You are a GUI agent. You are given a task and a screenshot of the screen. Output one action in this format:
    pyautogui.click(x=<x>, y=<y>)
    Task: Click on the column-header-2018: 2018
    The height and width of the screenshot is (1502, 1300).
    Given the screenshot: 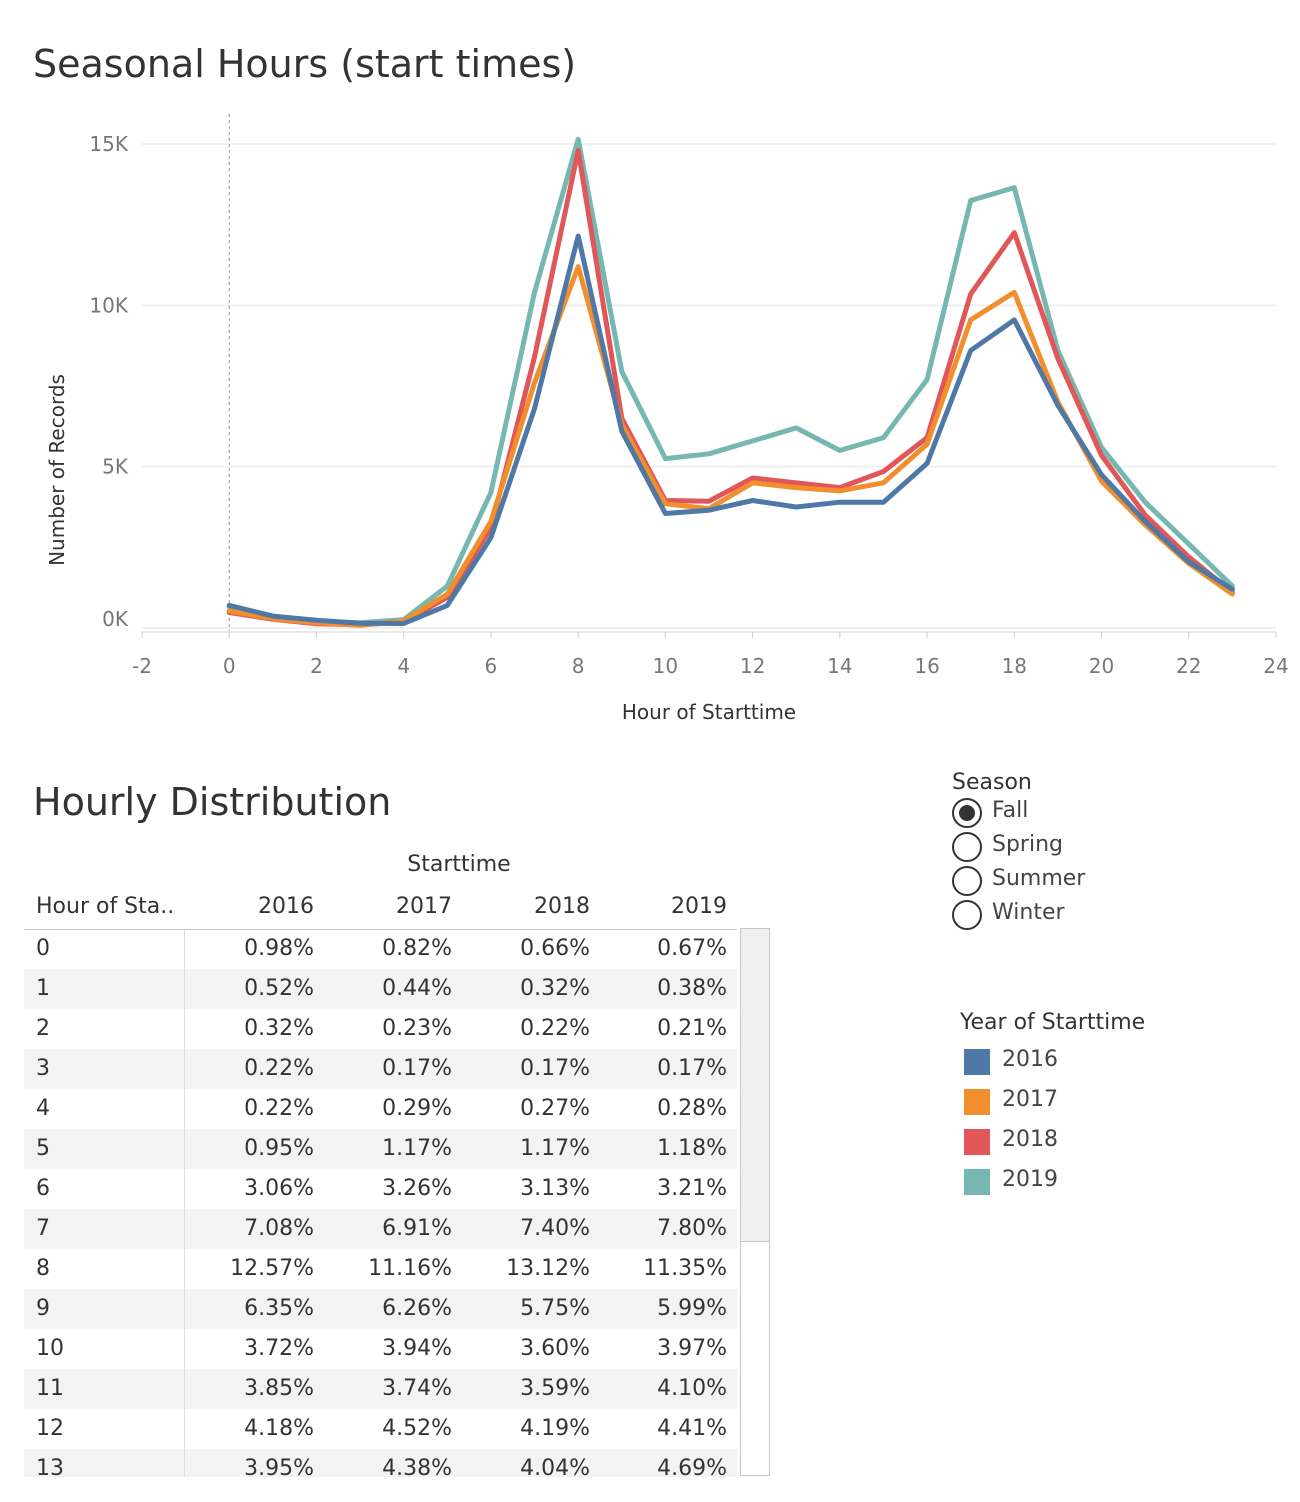 What is the action you would take?
    pyautogui.click(x=562, y=906)
    